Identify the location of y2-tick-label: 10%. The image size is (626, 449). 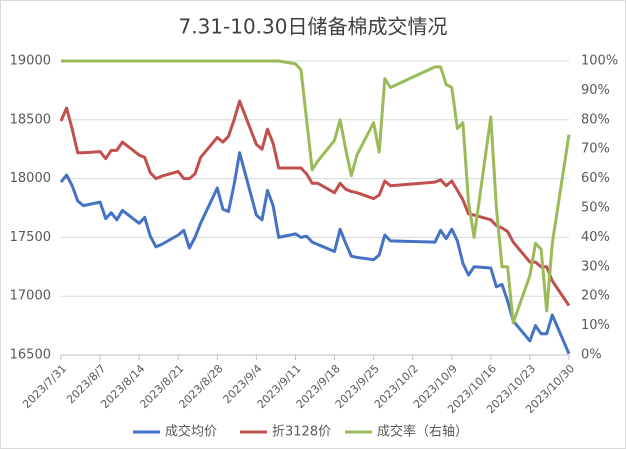
(595, 325).